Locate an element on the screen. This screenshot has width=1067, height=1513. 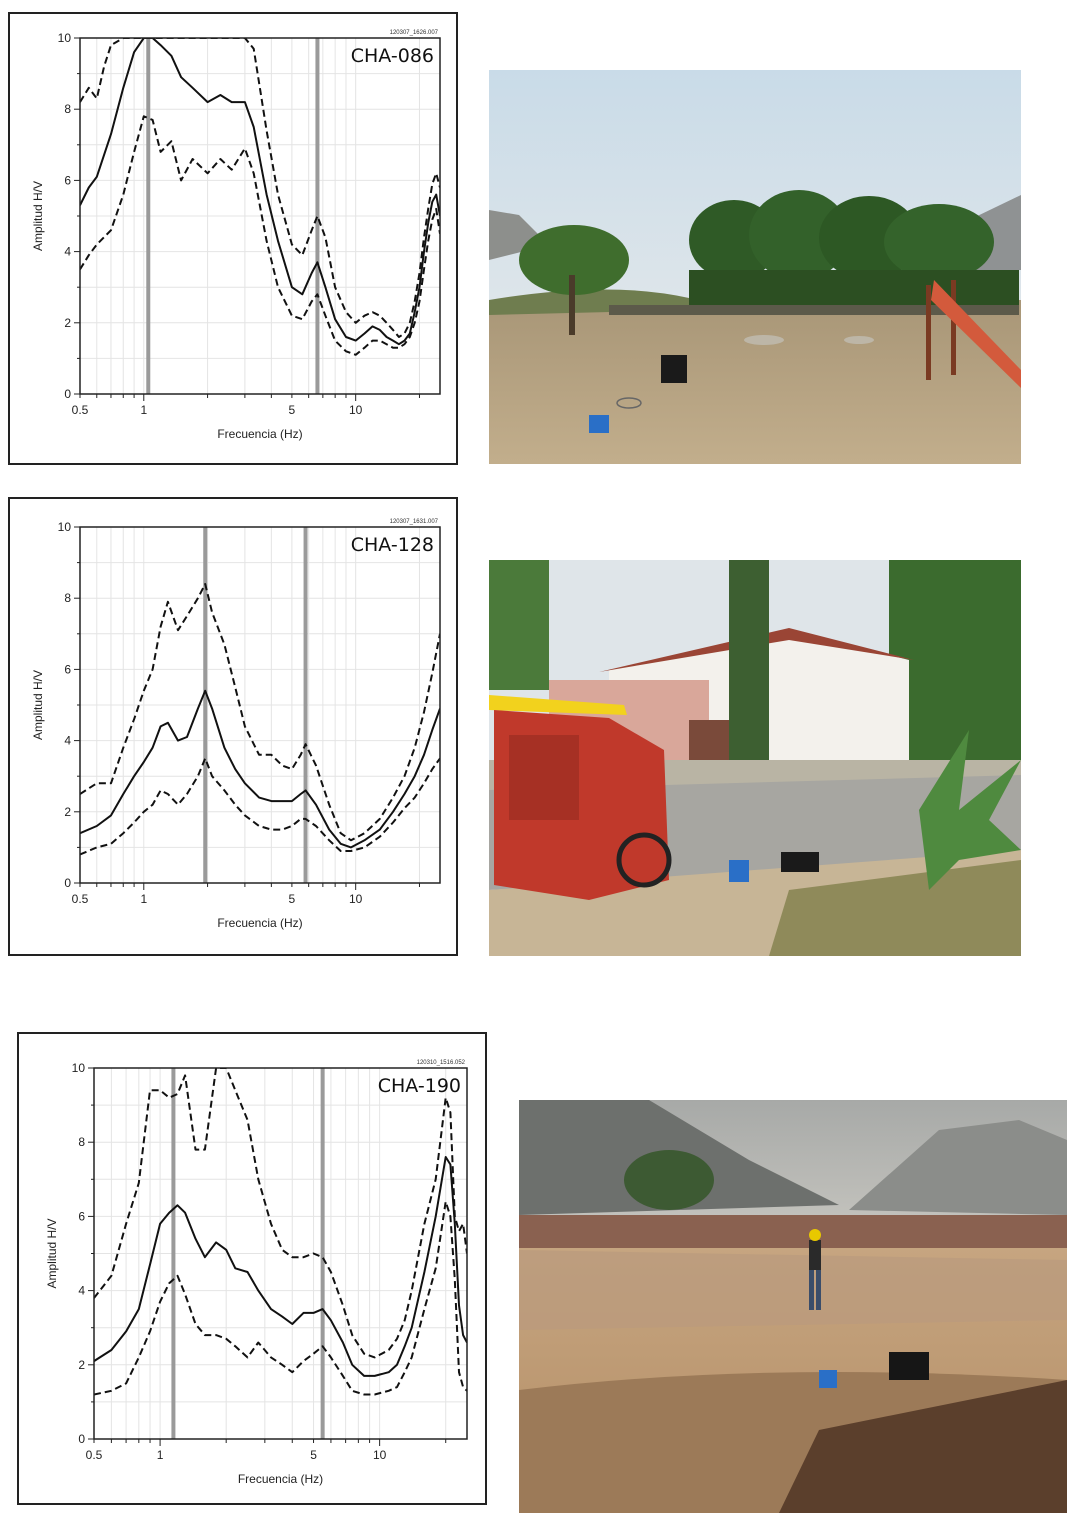
field-photo-park is located at coordinates (755, 267).